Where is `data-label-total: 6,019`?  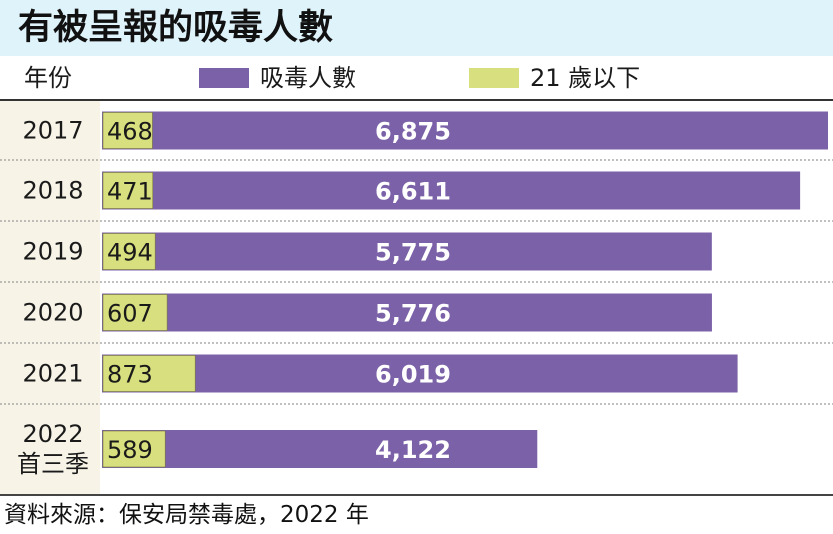
data-label-total: 6,019 is located at coordinates (413, 375).